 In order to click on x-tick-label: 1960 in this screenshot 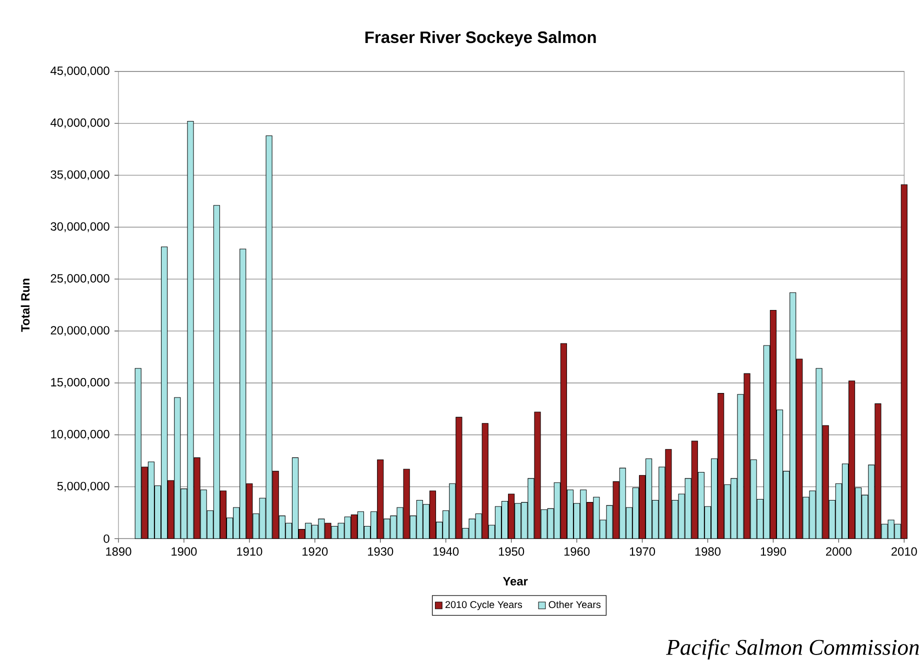, I will do `click(577, 551)`.